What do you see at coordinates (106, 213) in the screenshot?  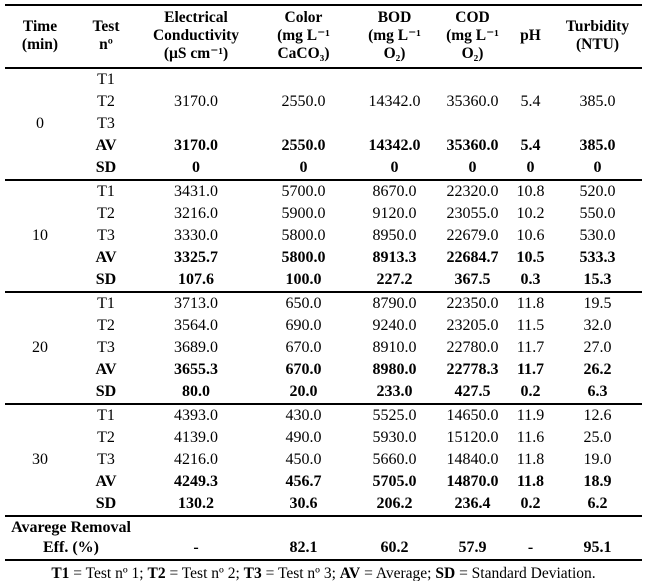 I see `test-label-cell: T2` at bounding box center [106, 213].